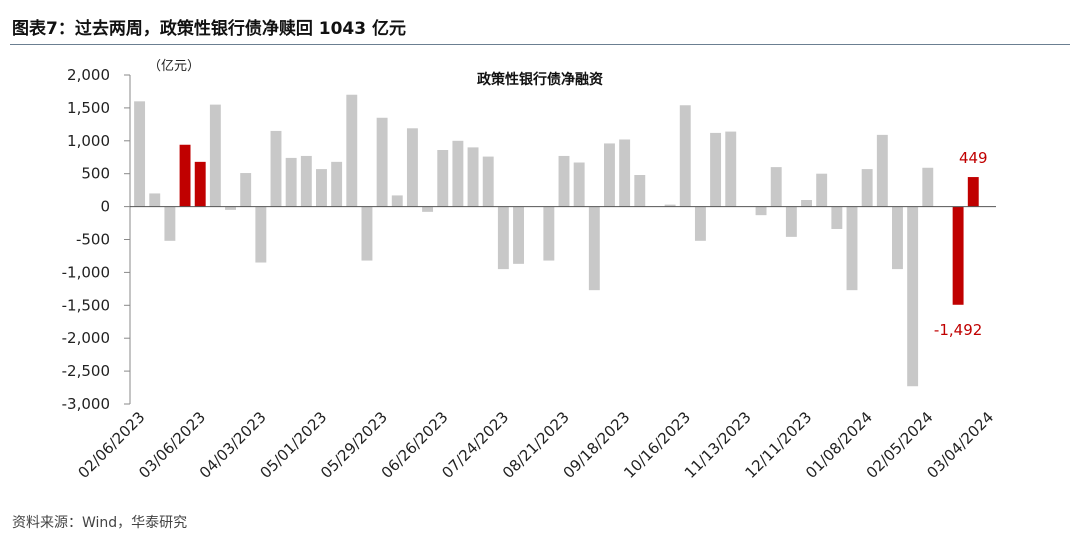 The height and width of the screenshot is (542, 1080). What do you see at coordinates (88, 75) in the screenshot?
I see `y-tick-label: 2,000` at bounding box center [88, 75].